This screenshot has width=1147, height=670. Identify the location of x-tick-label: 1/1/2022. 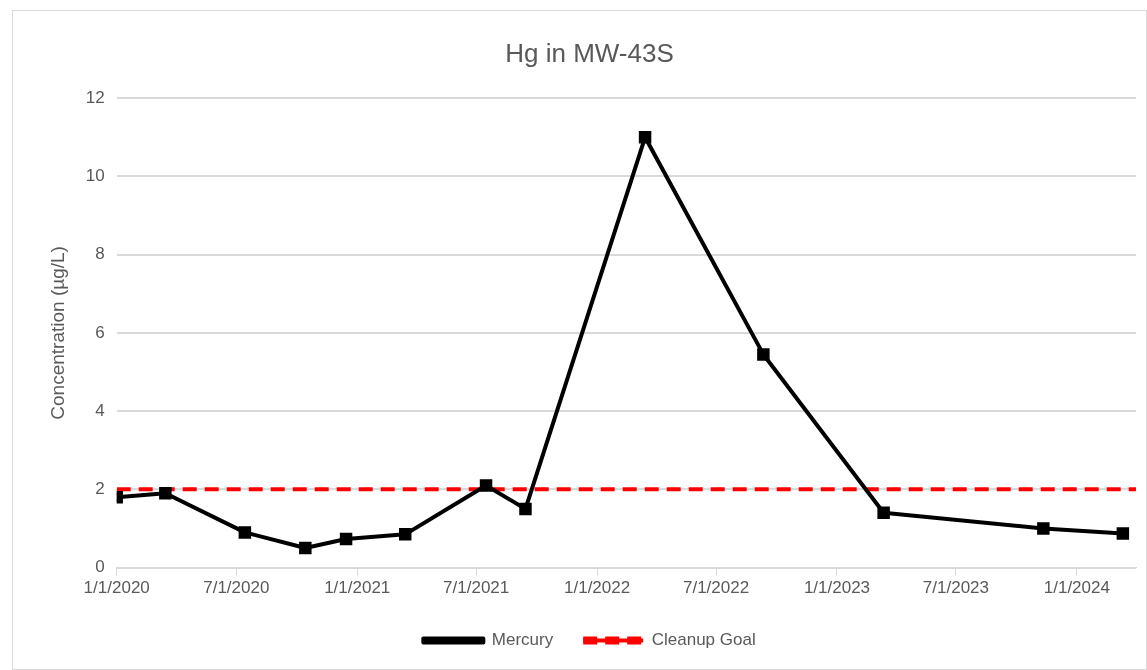
(597, 588).